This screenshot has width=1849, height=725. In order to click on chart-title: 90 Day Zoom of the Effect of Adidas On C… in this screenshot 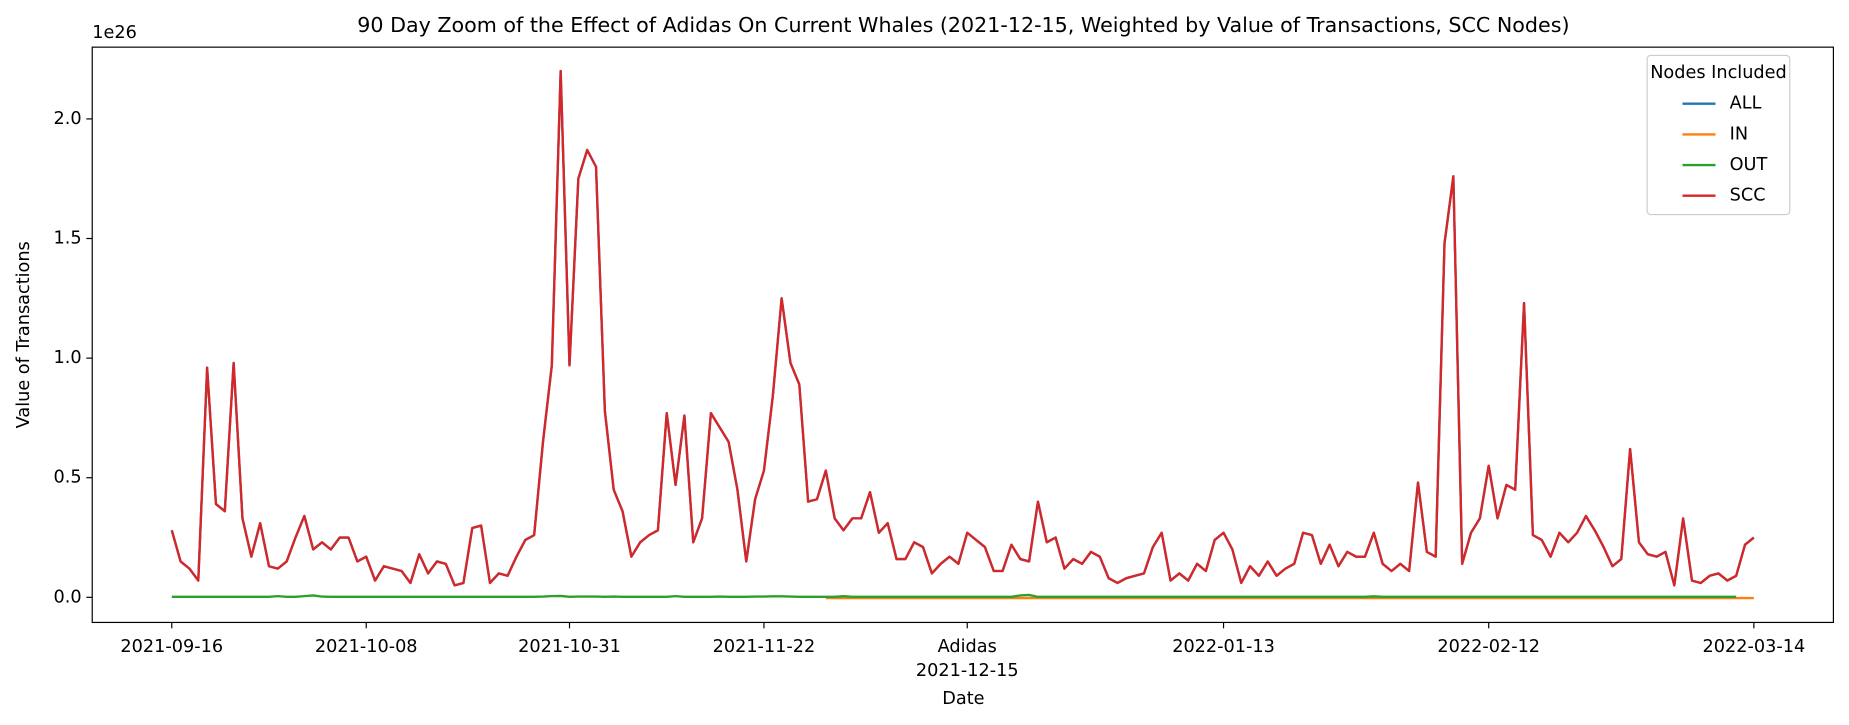, I will do `click(963, 25)`.